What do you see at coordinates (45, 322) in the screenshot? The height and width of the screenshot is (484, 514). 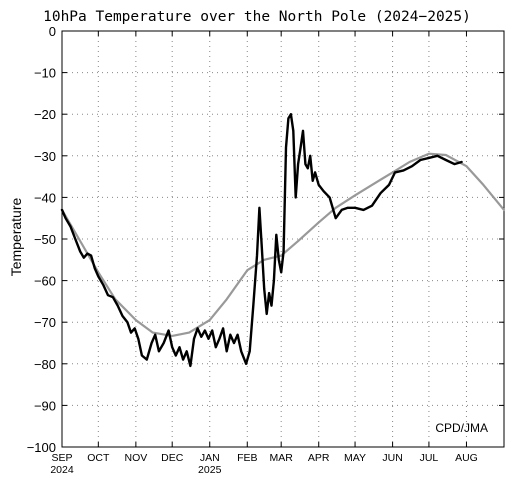 I see `y-tick-label: −70` at bounding box center [45, 322].